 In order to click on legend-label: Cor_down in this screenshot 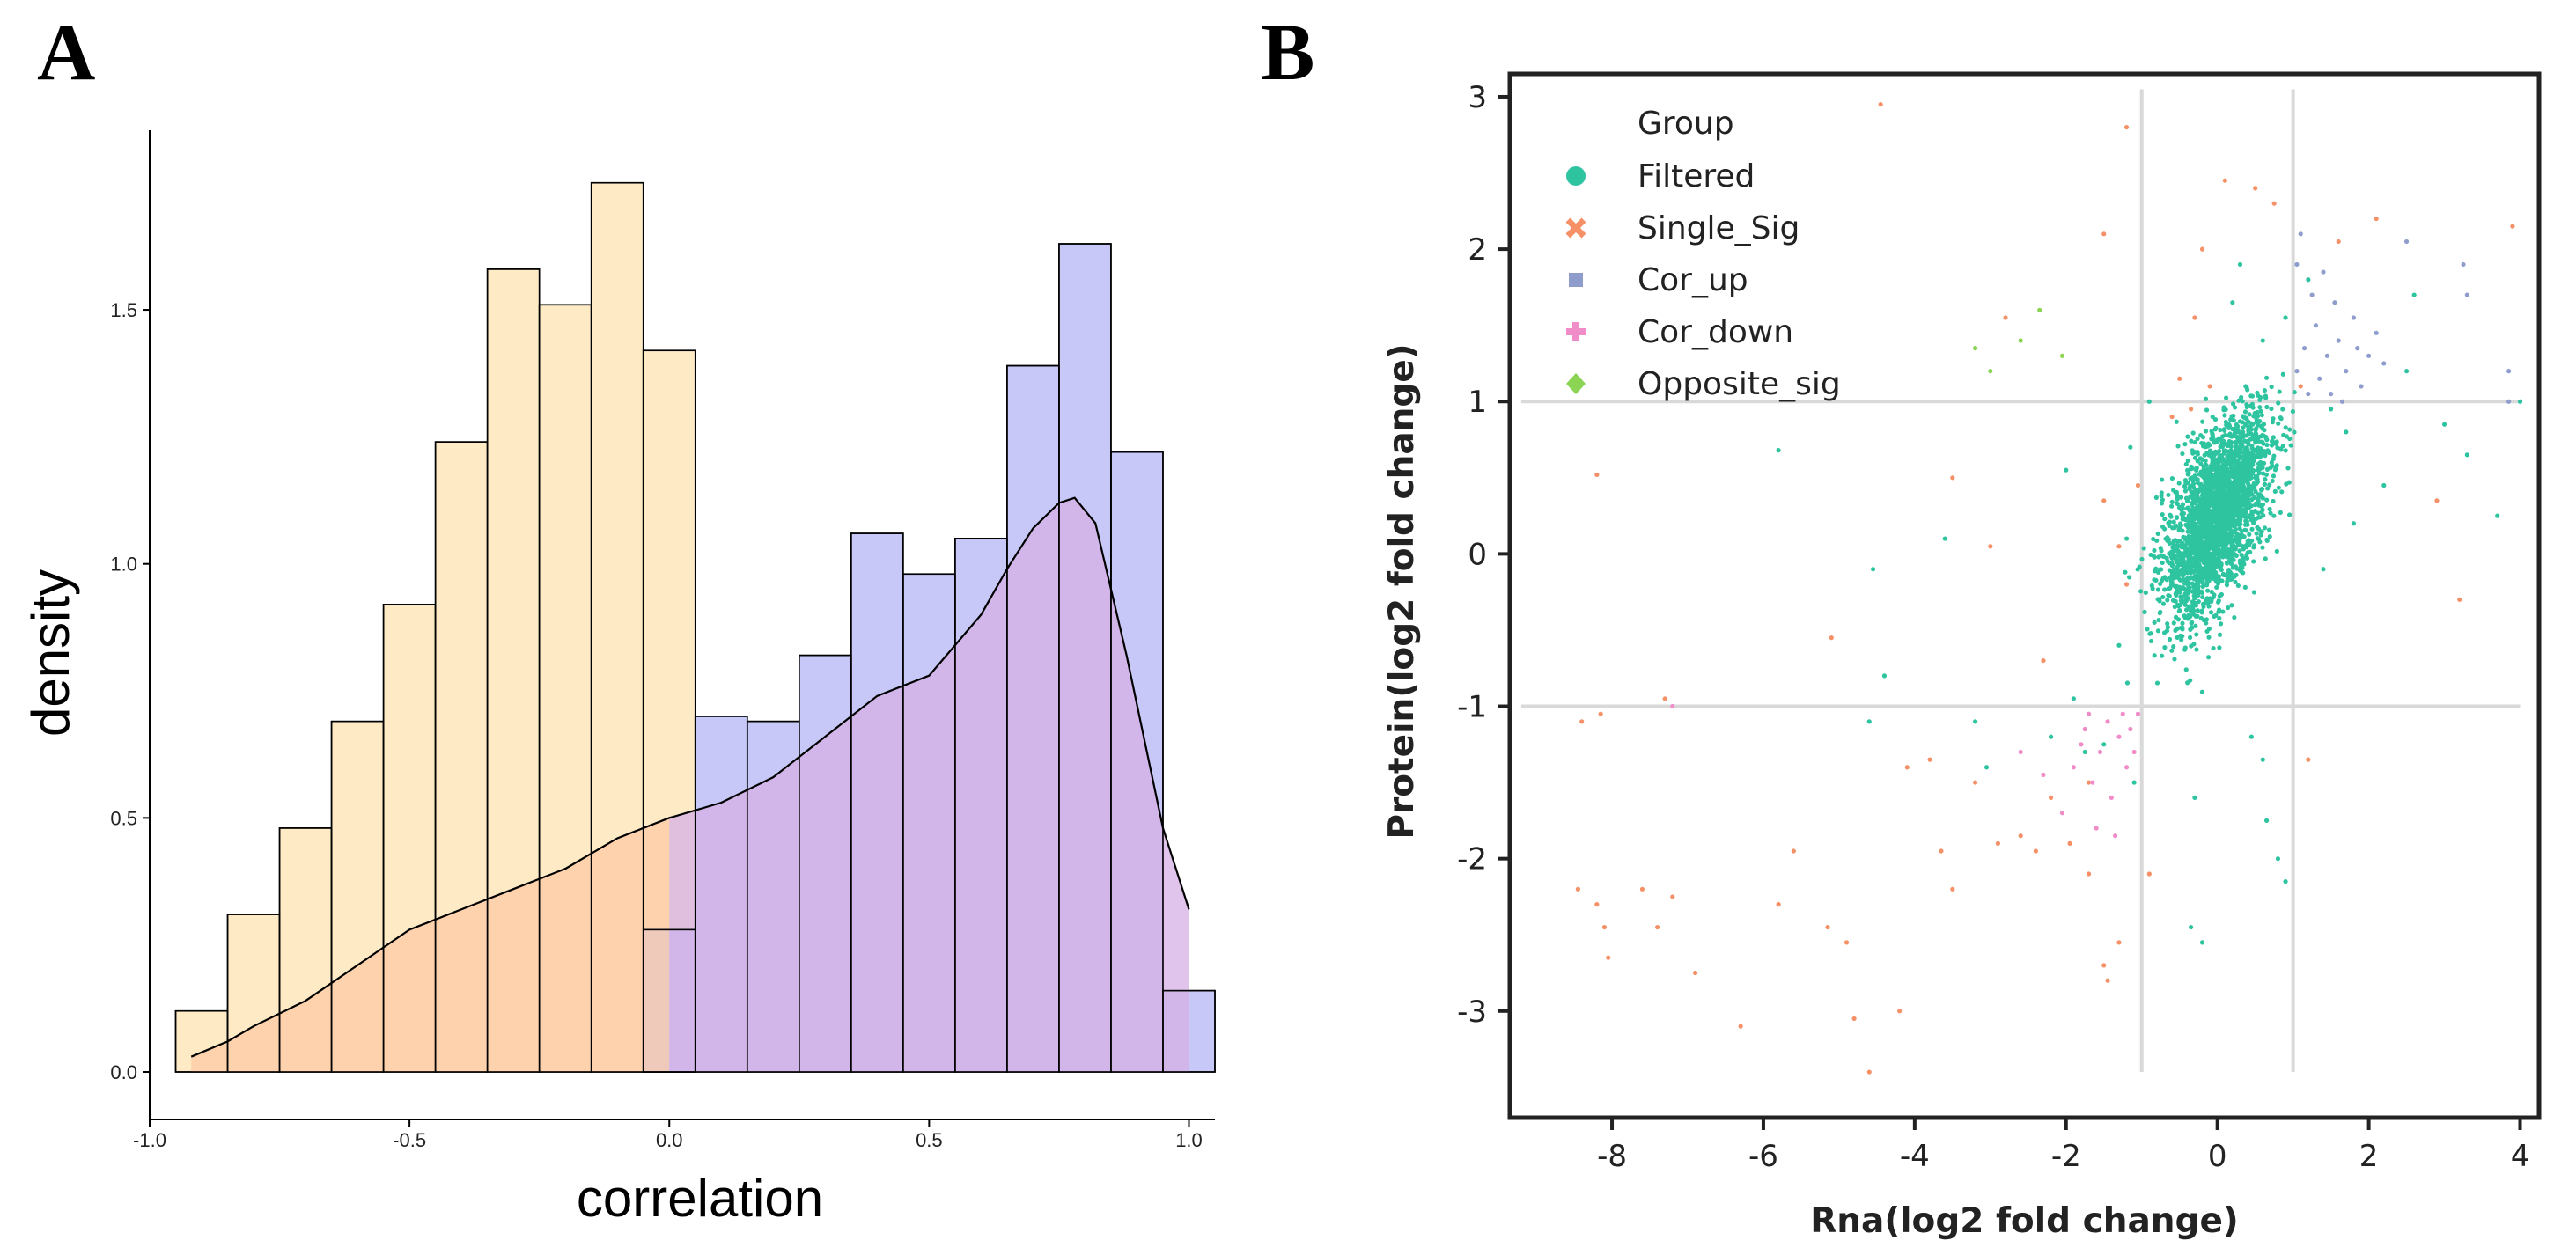, I will do `click(1715, 332)`.